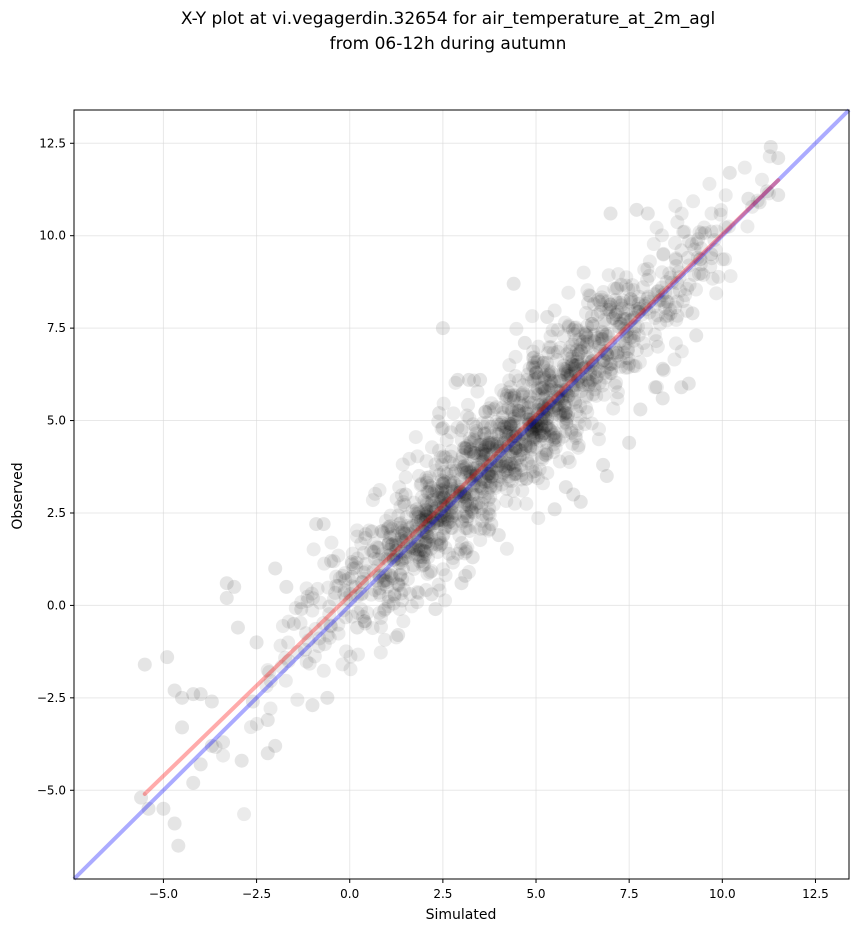  I want to click on chart-title-line2: from 06-12h during autumn, so click(448, 44).